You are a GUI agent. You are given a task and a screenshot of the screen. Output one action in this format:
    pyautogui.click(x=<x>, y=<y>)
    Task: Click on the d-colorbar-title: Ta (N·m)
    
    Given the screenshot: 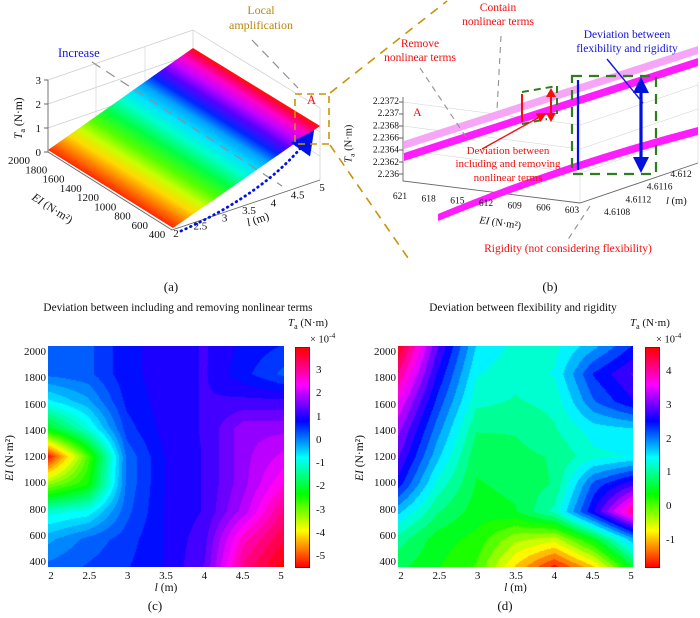 What is the action you would take?
    pyautogui.click(x=650, y=324)
    